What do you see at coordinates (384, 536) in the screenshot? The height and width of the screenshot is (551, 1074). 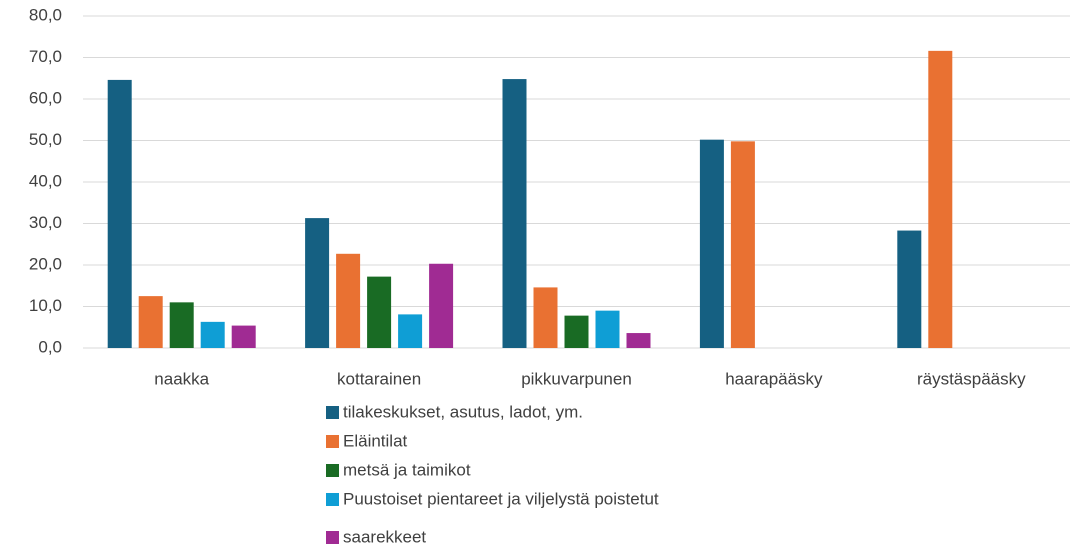 I see `legend-label: saarekkeet` at bounding box center [384, 536].